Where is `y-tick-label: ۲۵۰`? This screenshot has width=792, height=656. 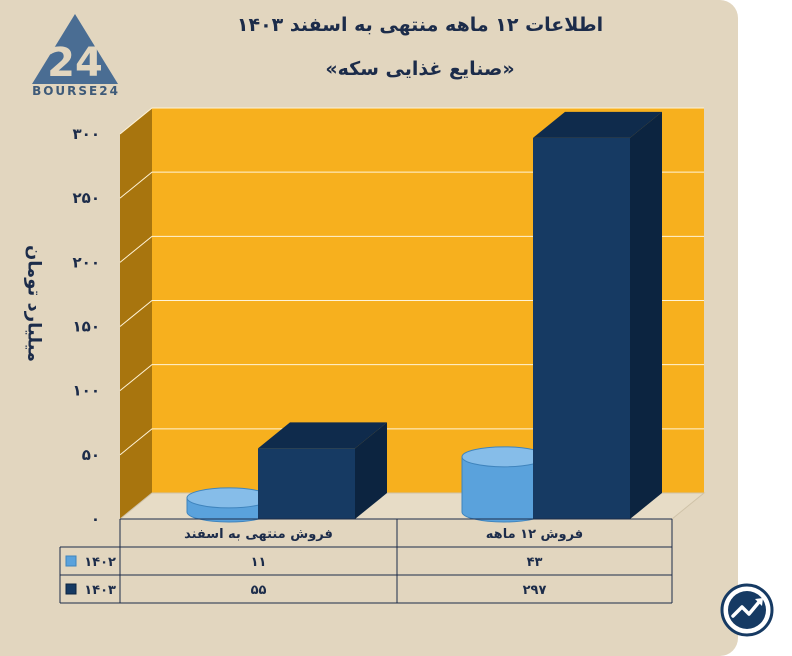 y-tick-label: ۲۵۰ is located at coordinates (86, 198).